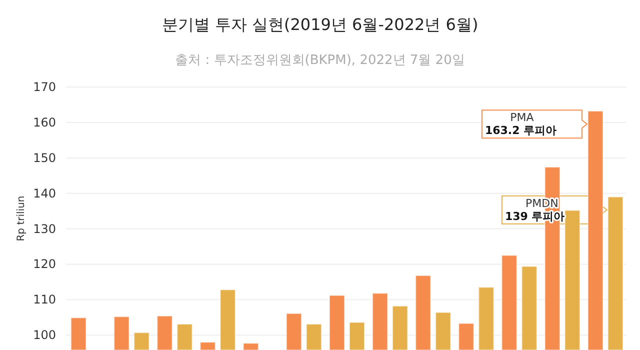  Describe the element at coordinates (44, 229) in the screenshot. I see `y-tick-label: 130` at that location.